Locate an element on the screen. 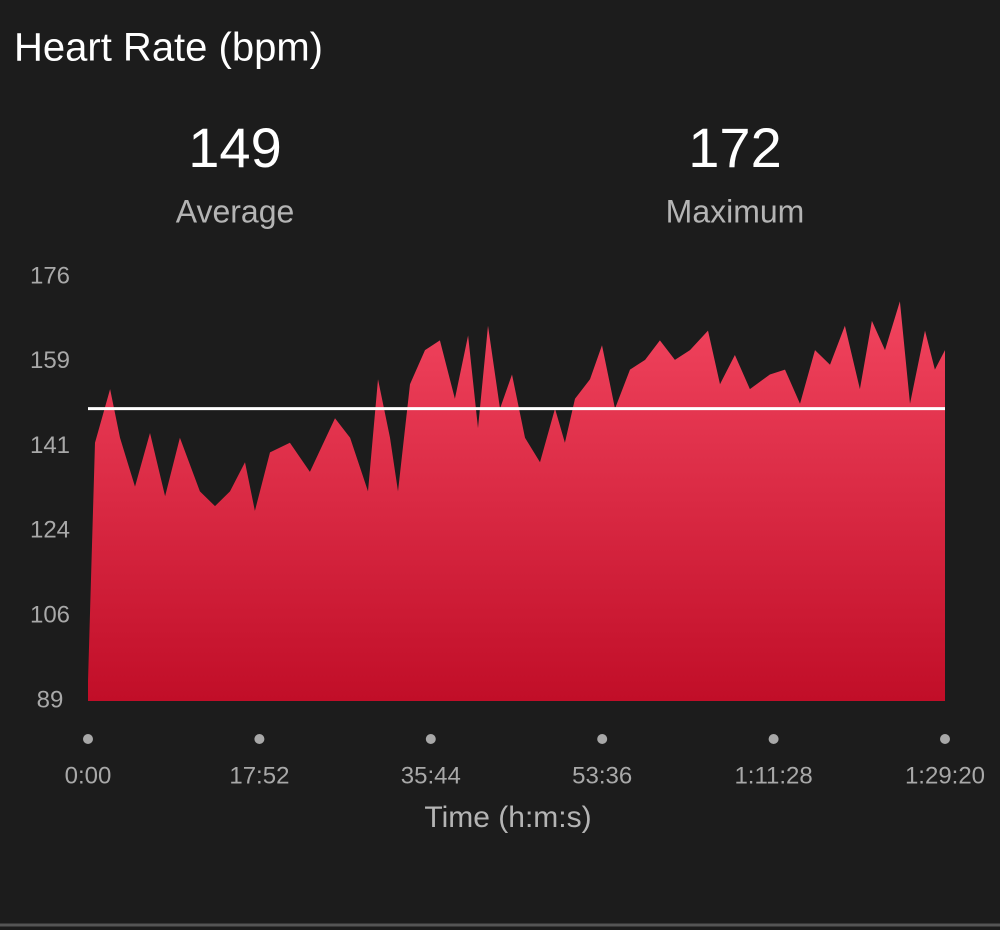 This screenshot has height=930, width=1000. y-tick-label: 176 is located at coordinates (50, 275).